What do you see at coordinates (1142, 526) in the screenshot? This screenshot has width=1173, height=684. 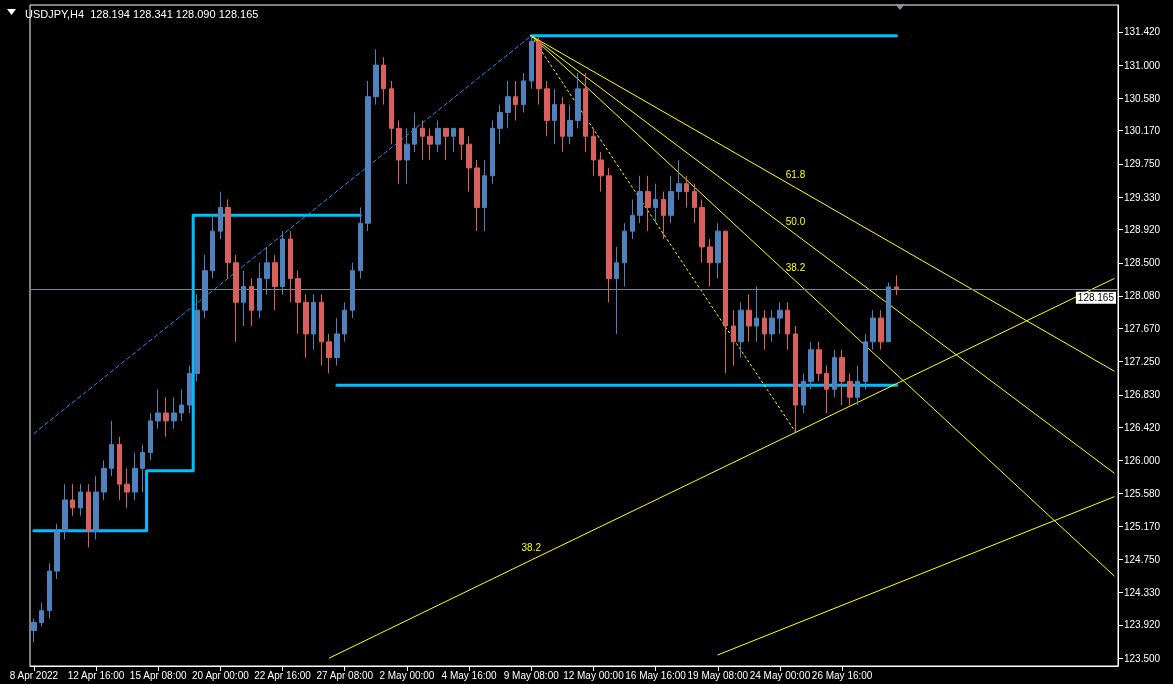 I see `y-tick-label: 125.170` at bounding box center [1142, 526].